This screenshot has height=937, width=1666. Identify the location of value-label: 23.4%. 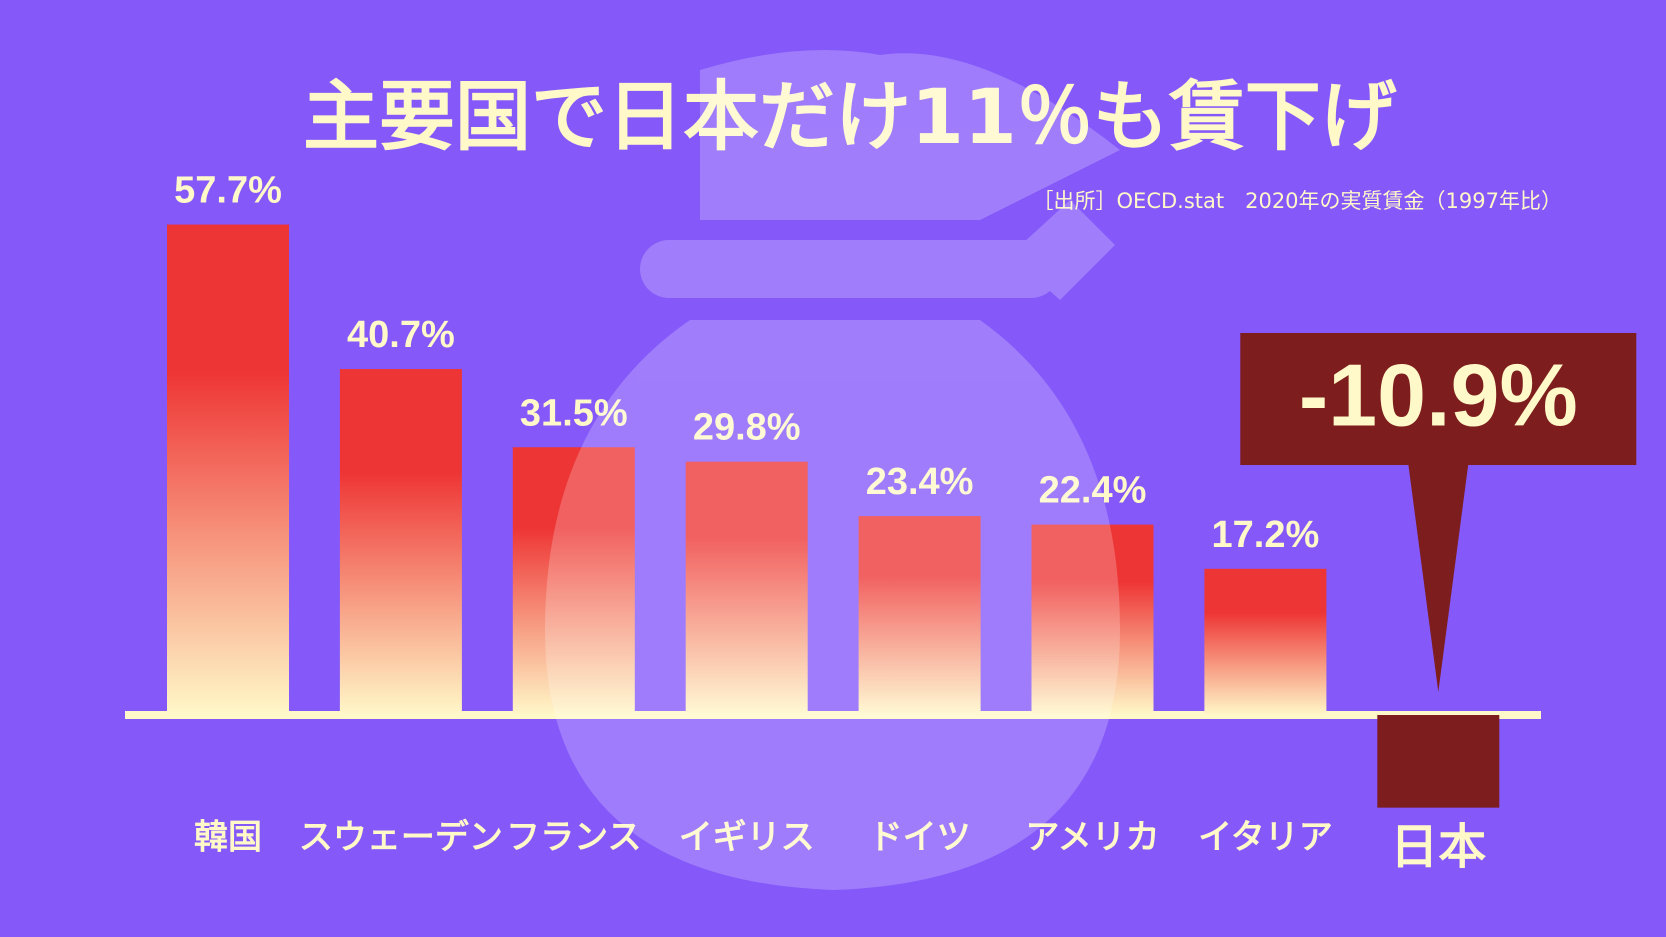
(920, 482).